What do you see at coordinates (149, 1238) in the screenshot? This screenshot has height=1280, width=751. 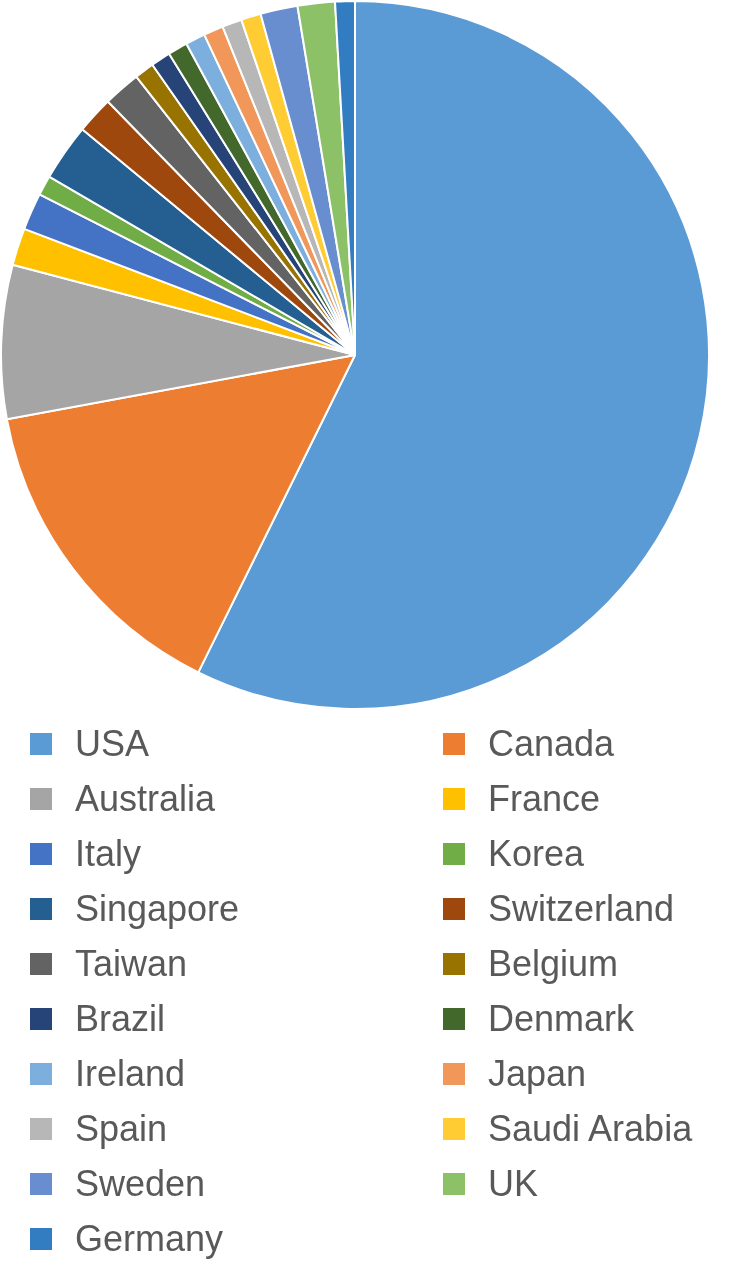 I see `legend-label: Germany` at bounding box center [149, 1238].